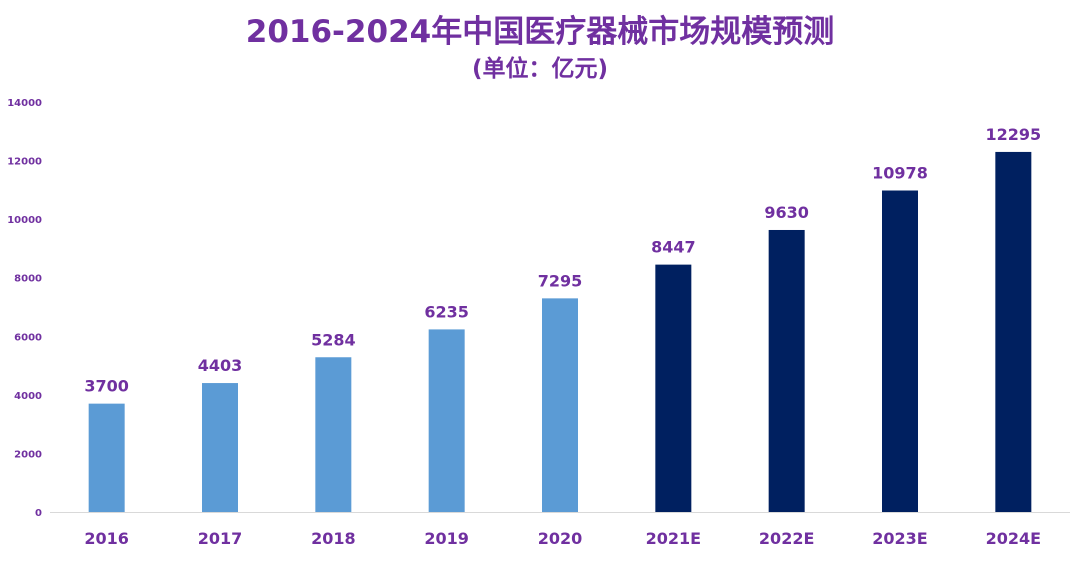 This screenshot has height=562, width=1080. Describe the element at coordinates (1013, 538) in the screenshot. I see `x-tick-label: 2024E` at that location.